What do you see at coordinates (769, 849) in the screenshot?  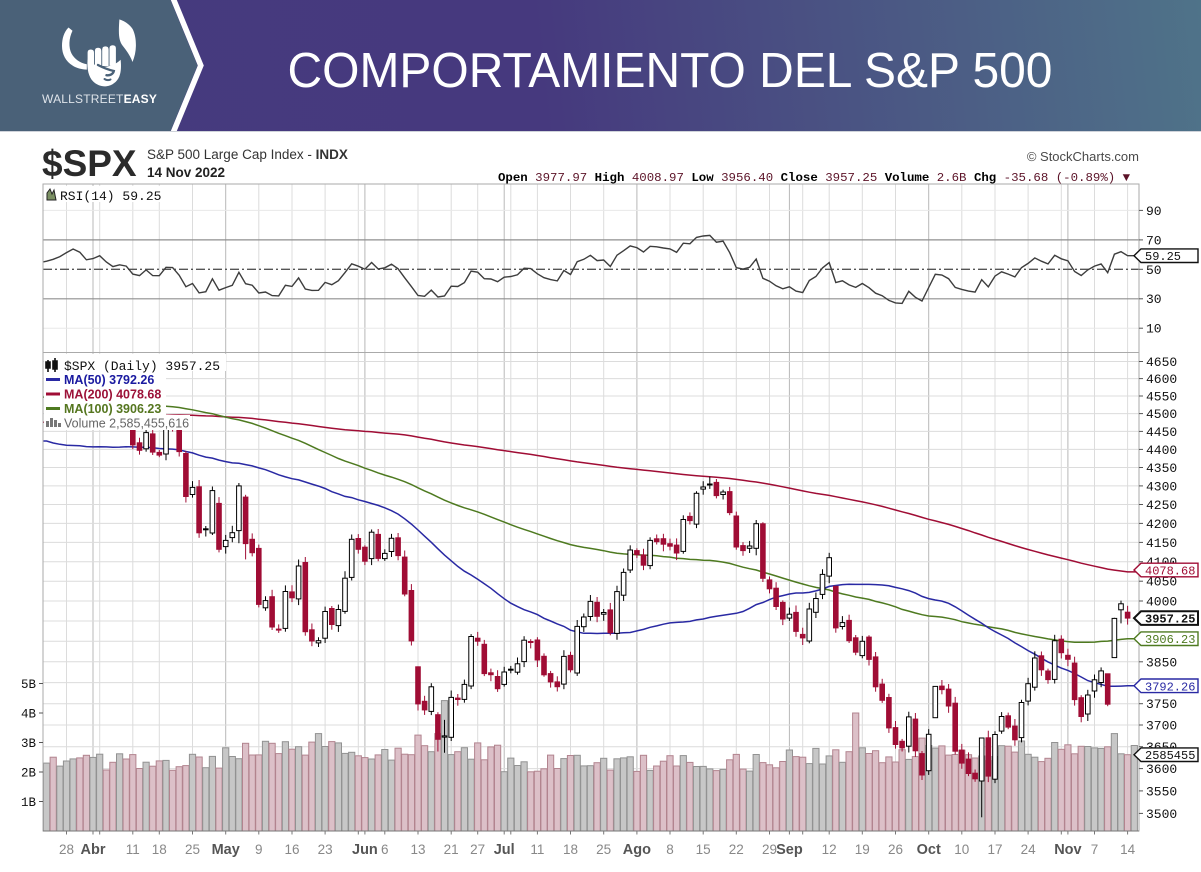 I see `svg-text: 29` at bounding box center [769, 849].